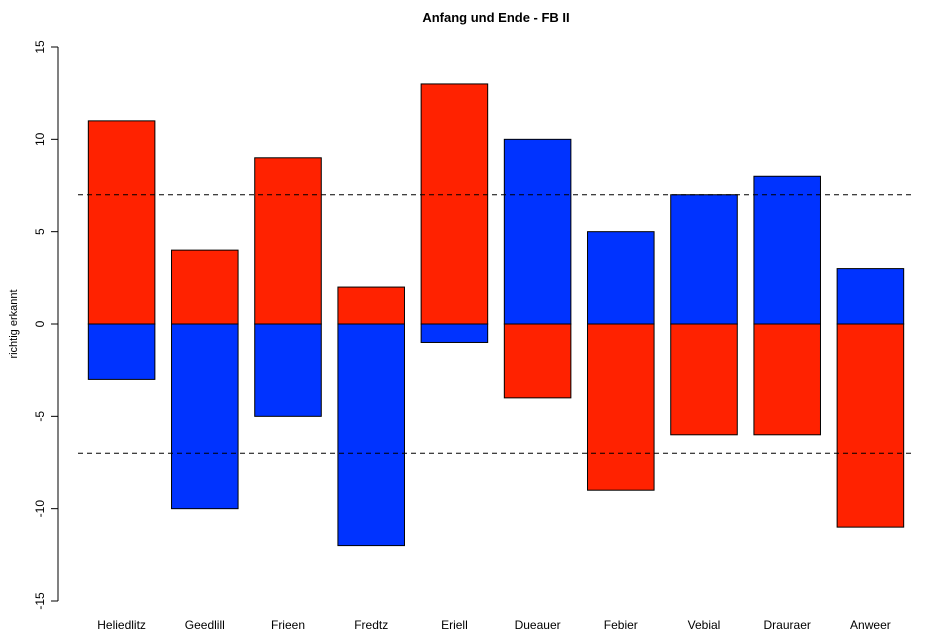 This screenshot has width=930, height=632. Describe the element at coordinates (288, 625) in the screenshot. I see `x-tick-label: Frieen` at that location.